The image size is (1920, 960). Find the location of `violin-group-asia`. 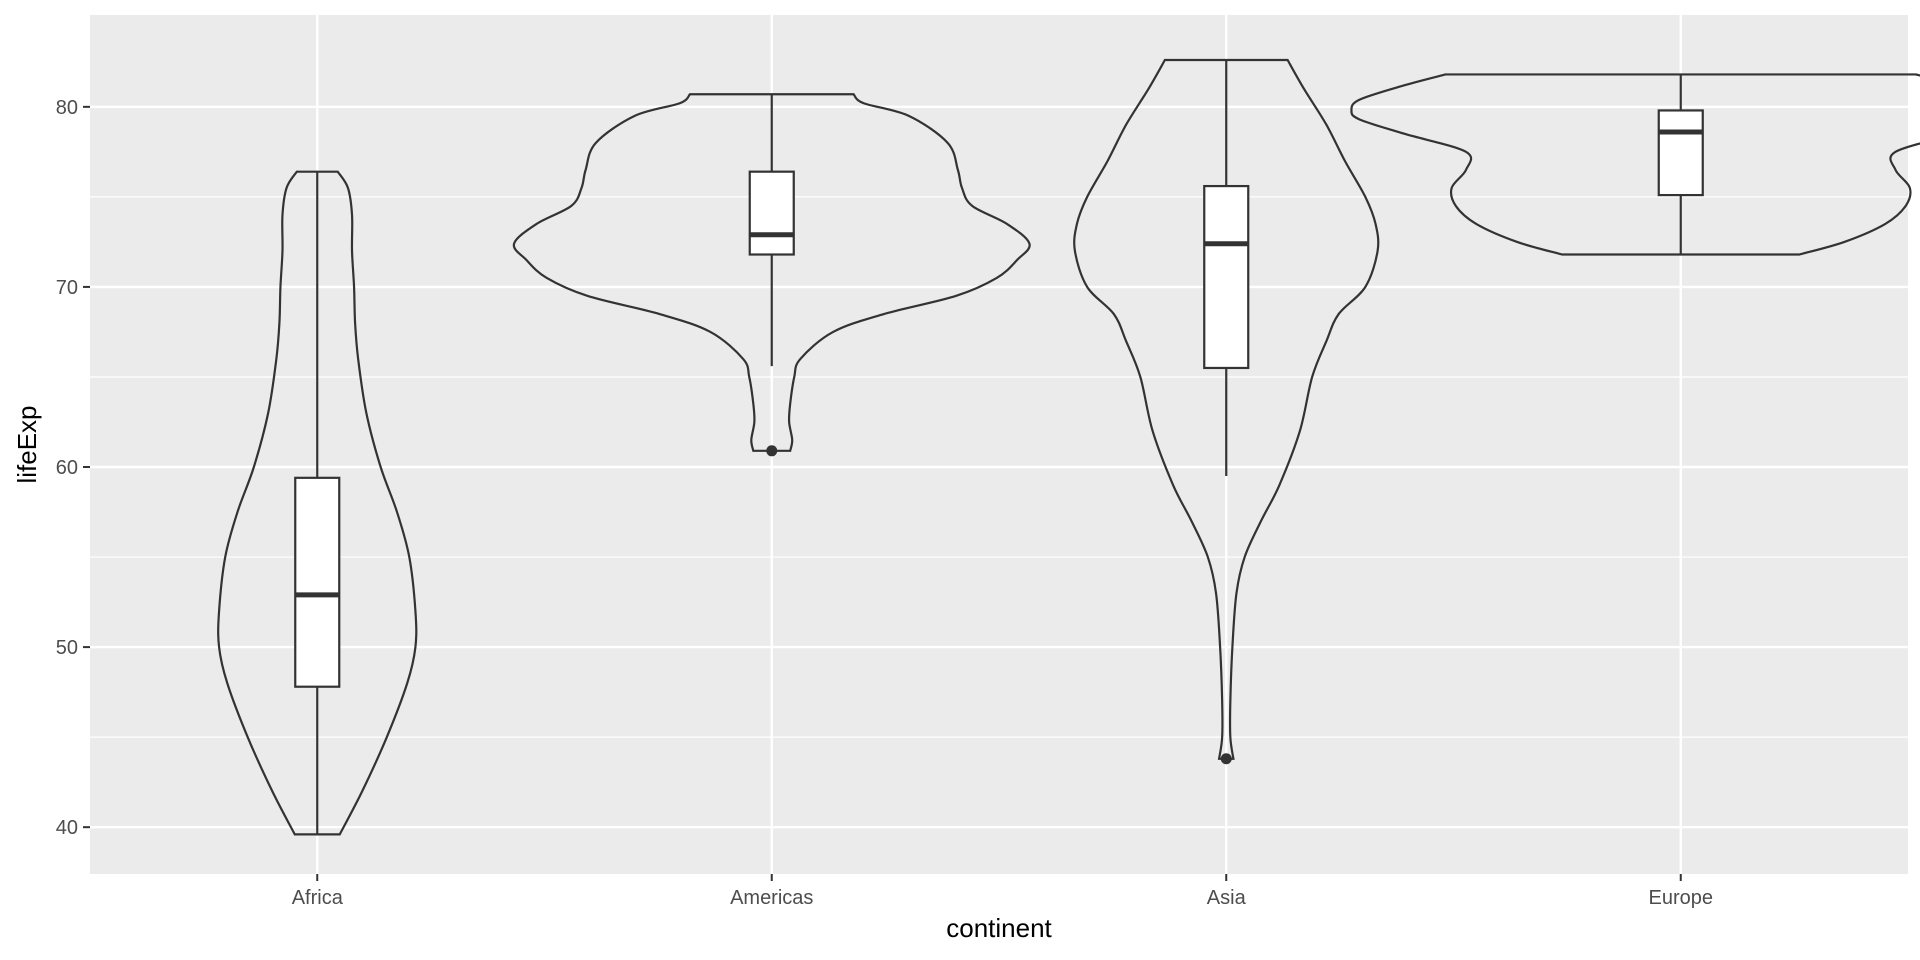

violin-group-asia is located at coordinates (1226, 411).